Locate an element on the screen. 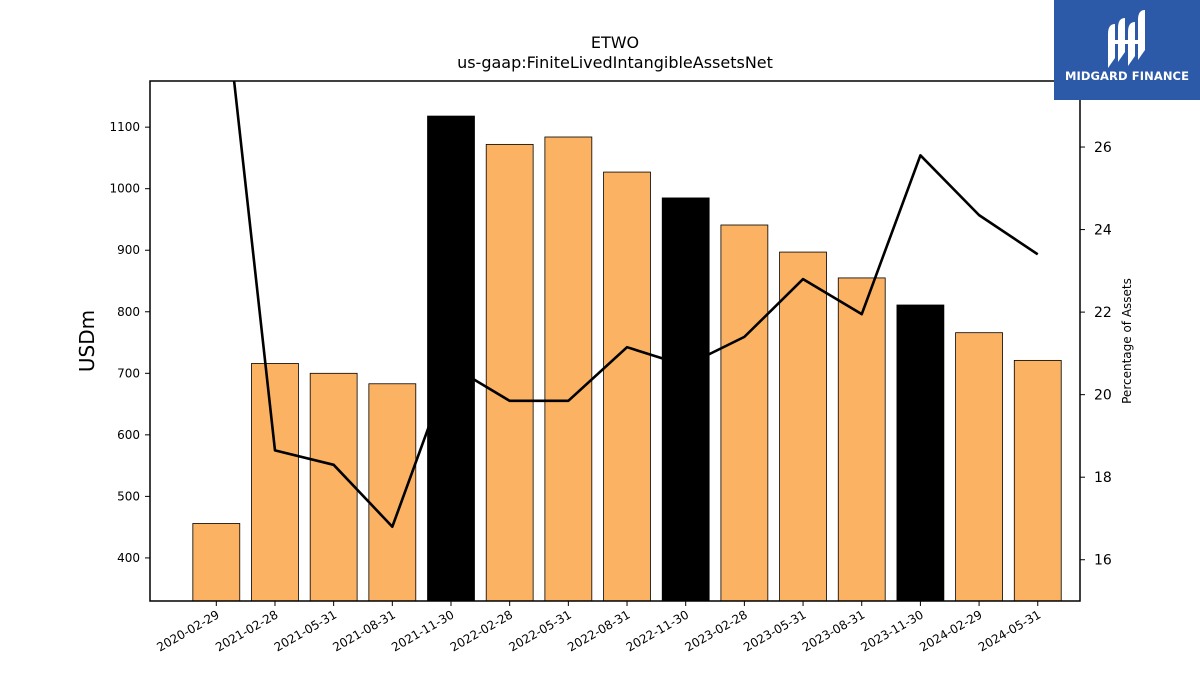  x-tick-label: 2023-02-28 is located at coordinates (715, 630).